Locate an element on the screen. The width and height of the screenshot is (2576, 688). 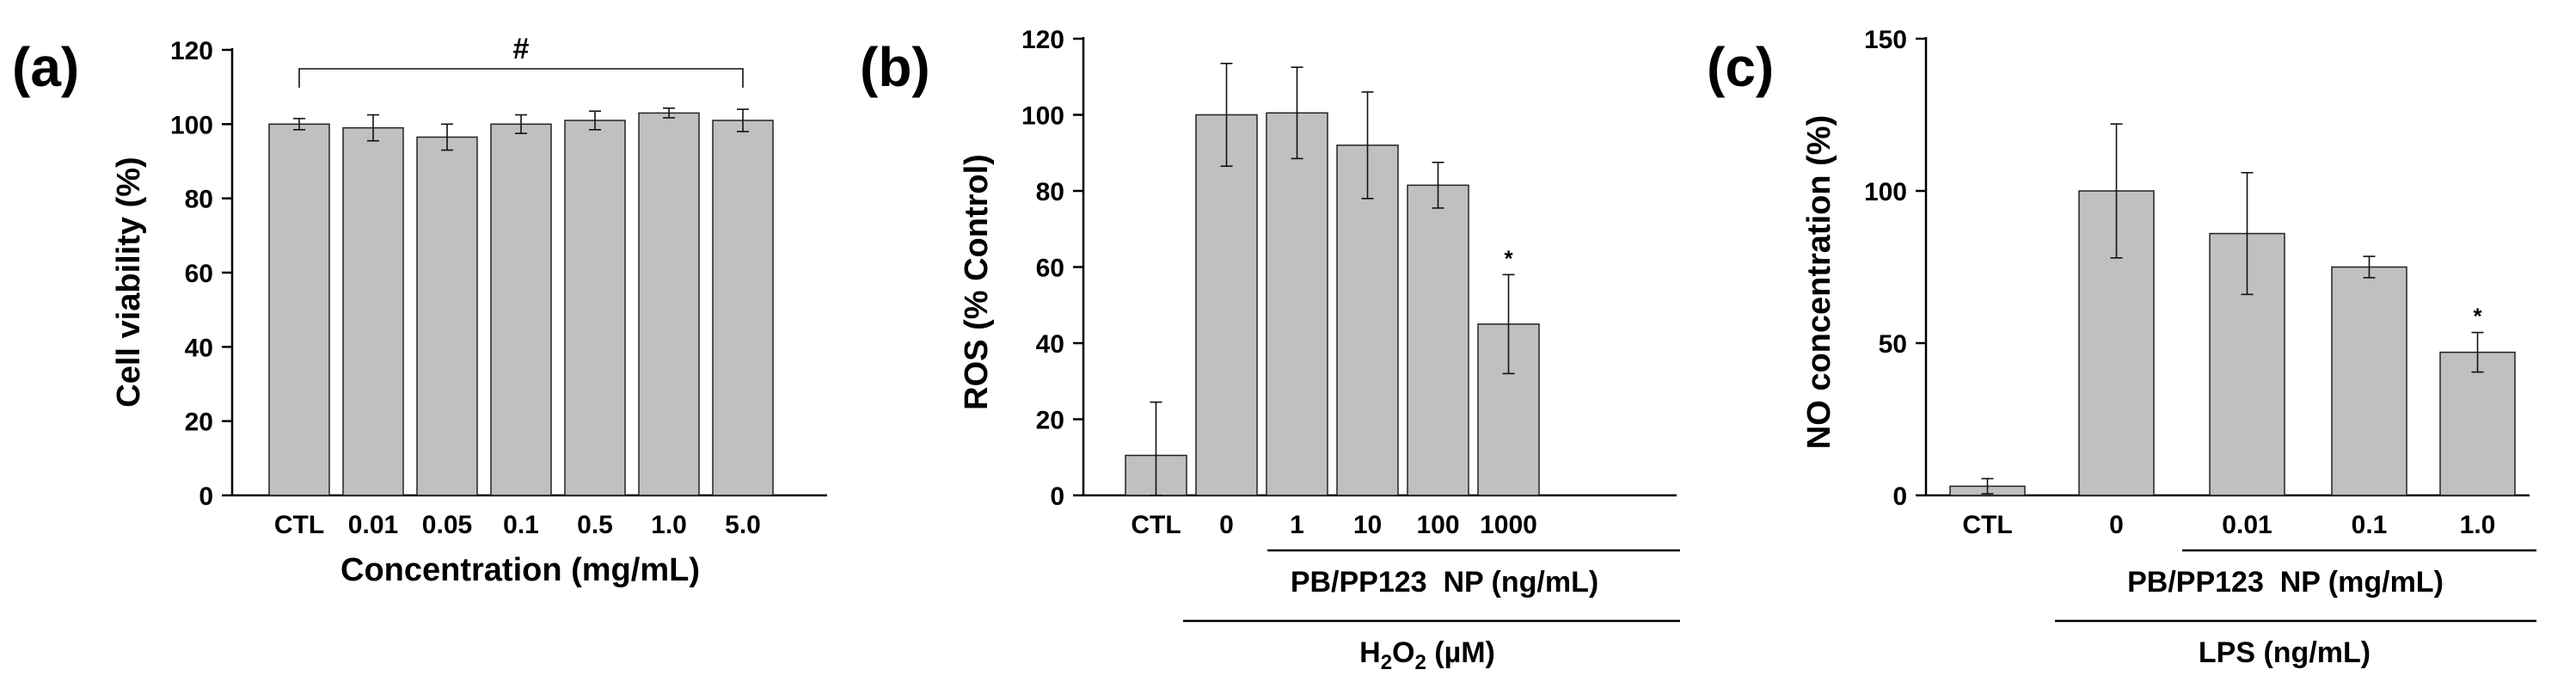
panel-c-significance-star: * is located at coordinates (2477, 316).